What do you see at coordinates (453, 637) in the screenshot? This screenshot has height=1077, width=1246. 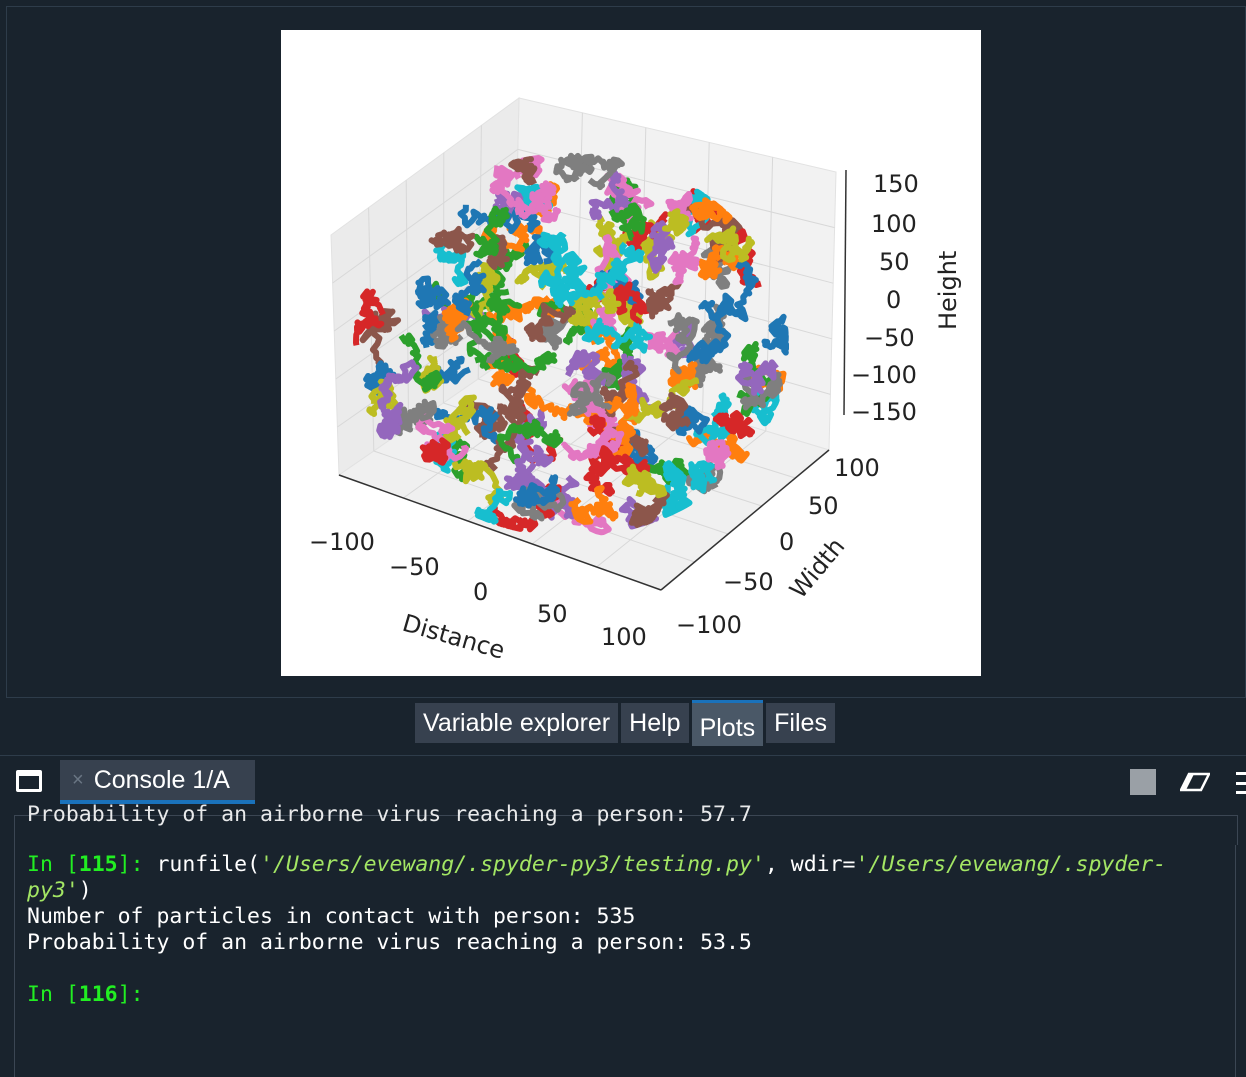 I see `x-axis-label: Distance` at bounding box center [453, 637].